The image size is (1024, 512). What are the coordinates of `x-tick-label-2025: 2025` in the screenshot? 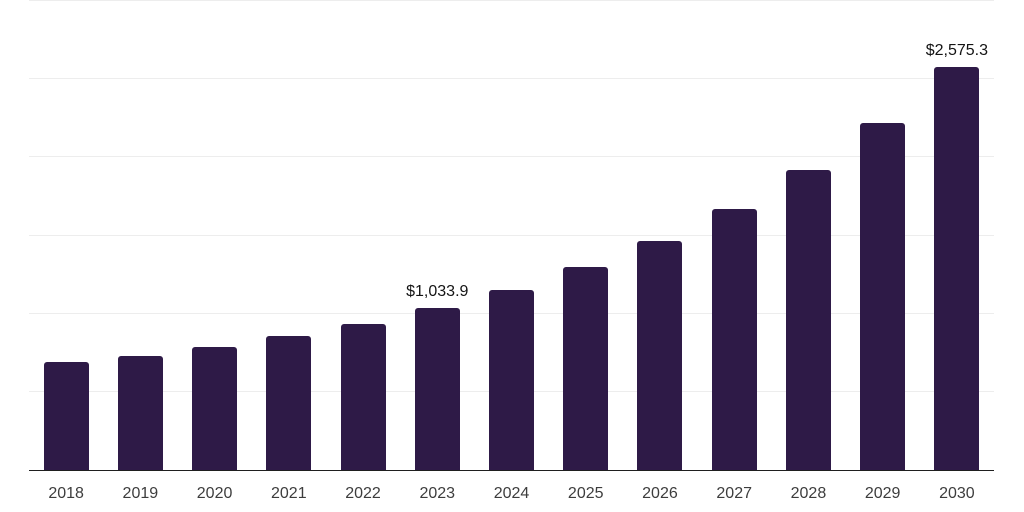 It's located at (585, 493).